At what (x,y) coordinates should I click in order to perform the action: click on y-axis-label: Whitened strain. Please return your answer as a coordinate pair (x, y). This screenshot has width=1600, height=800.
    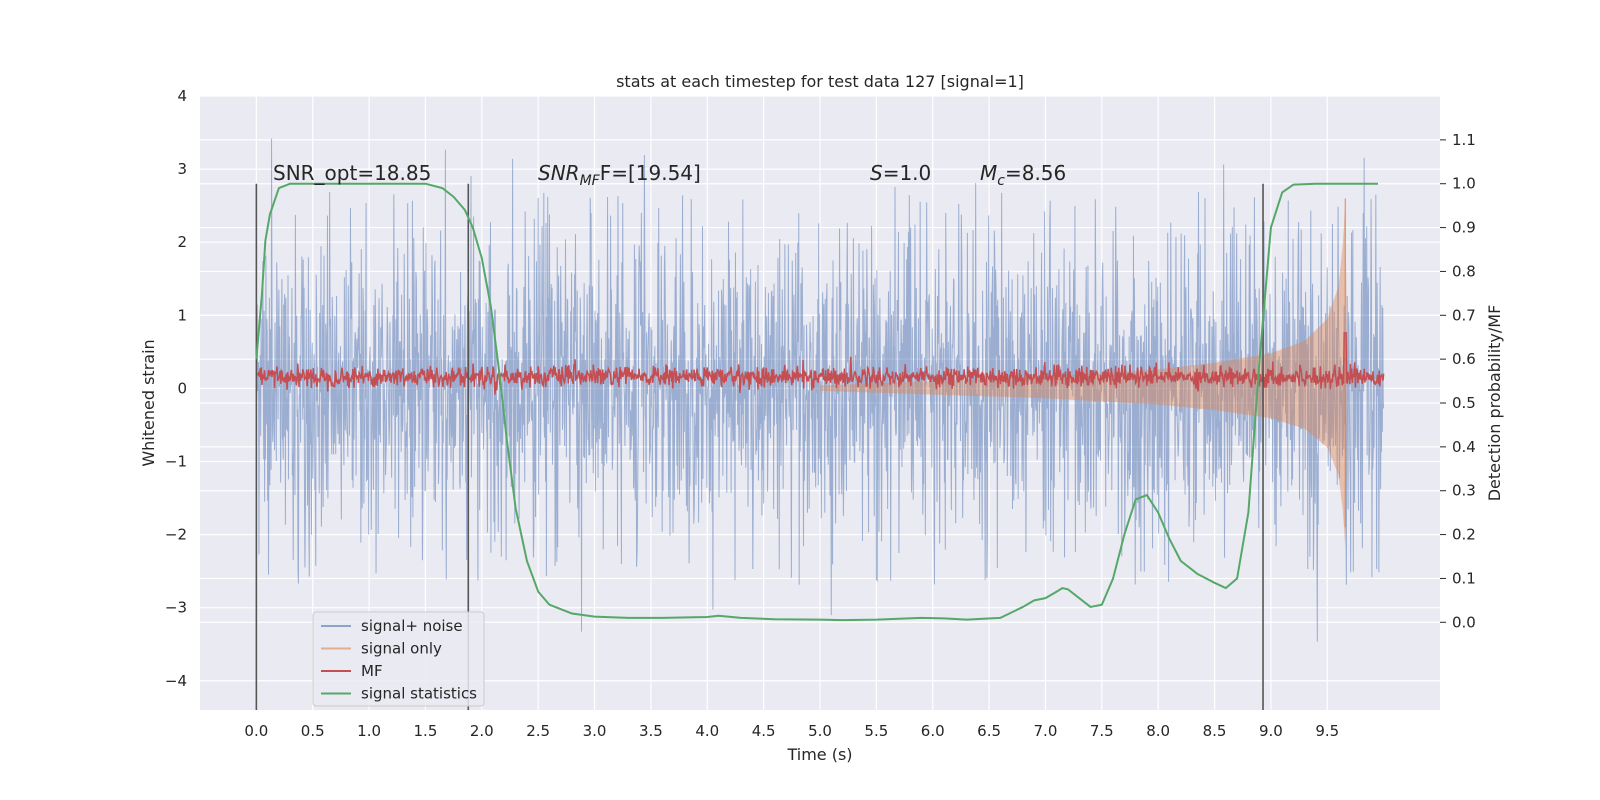
    Looking at the image, I should click on (148, 402).